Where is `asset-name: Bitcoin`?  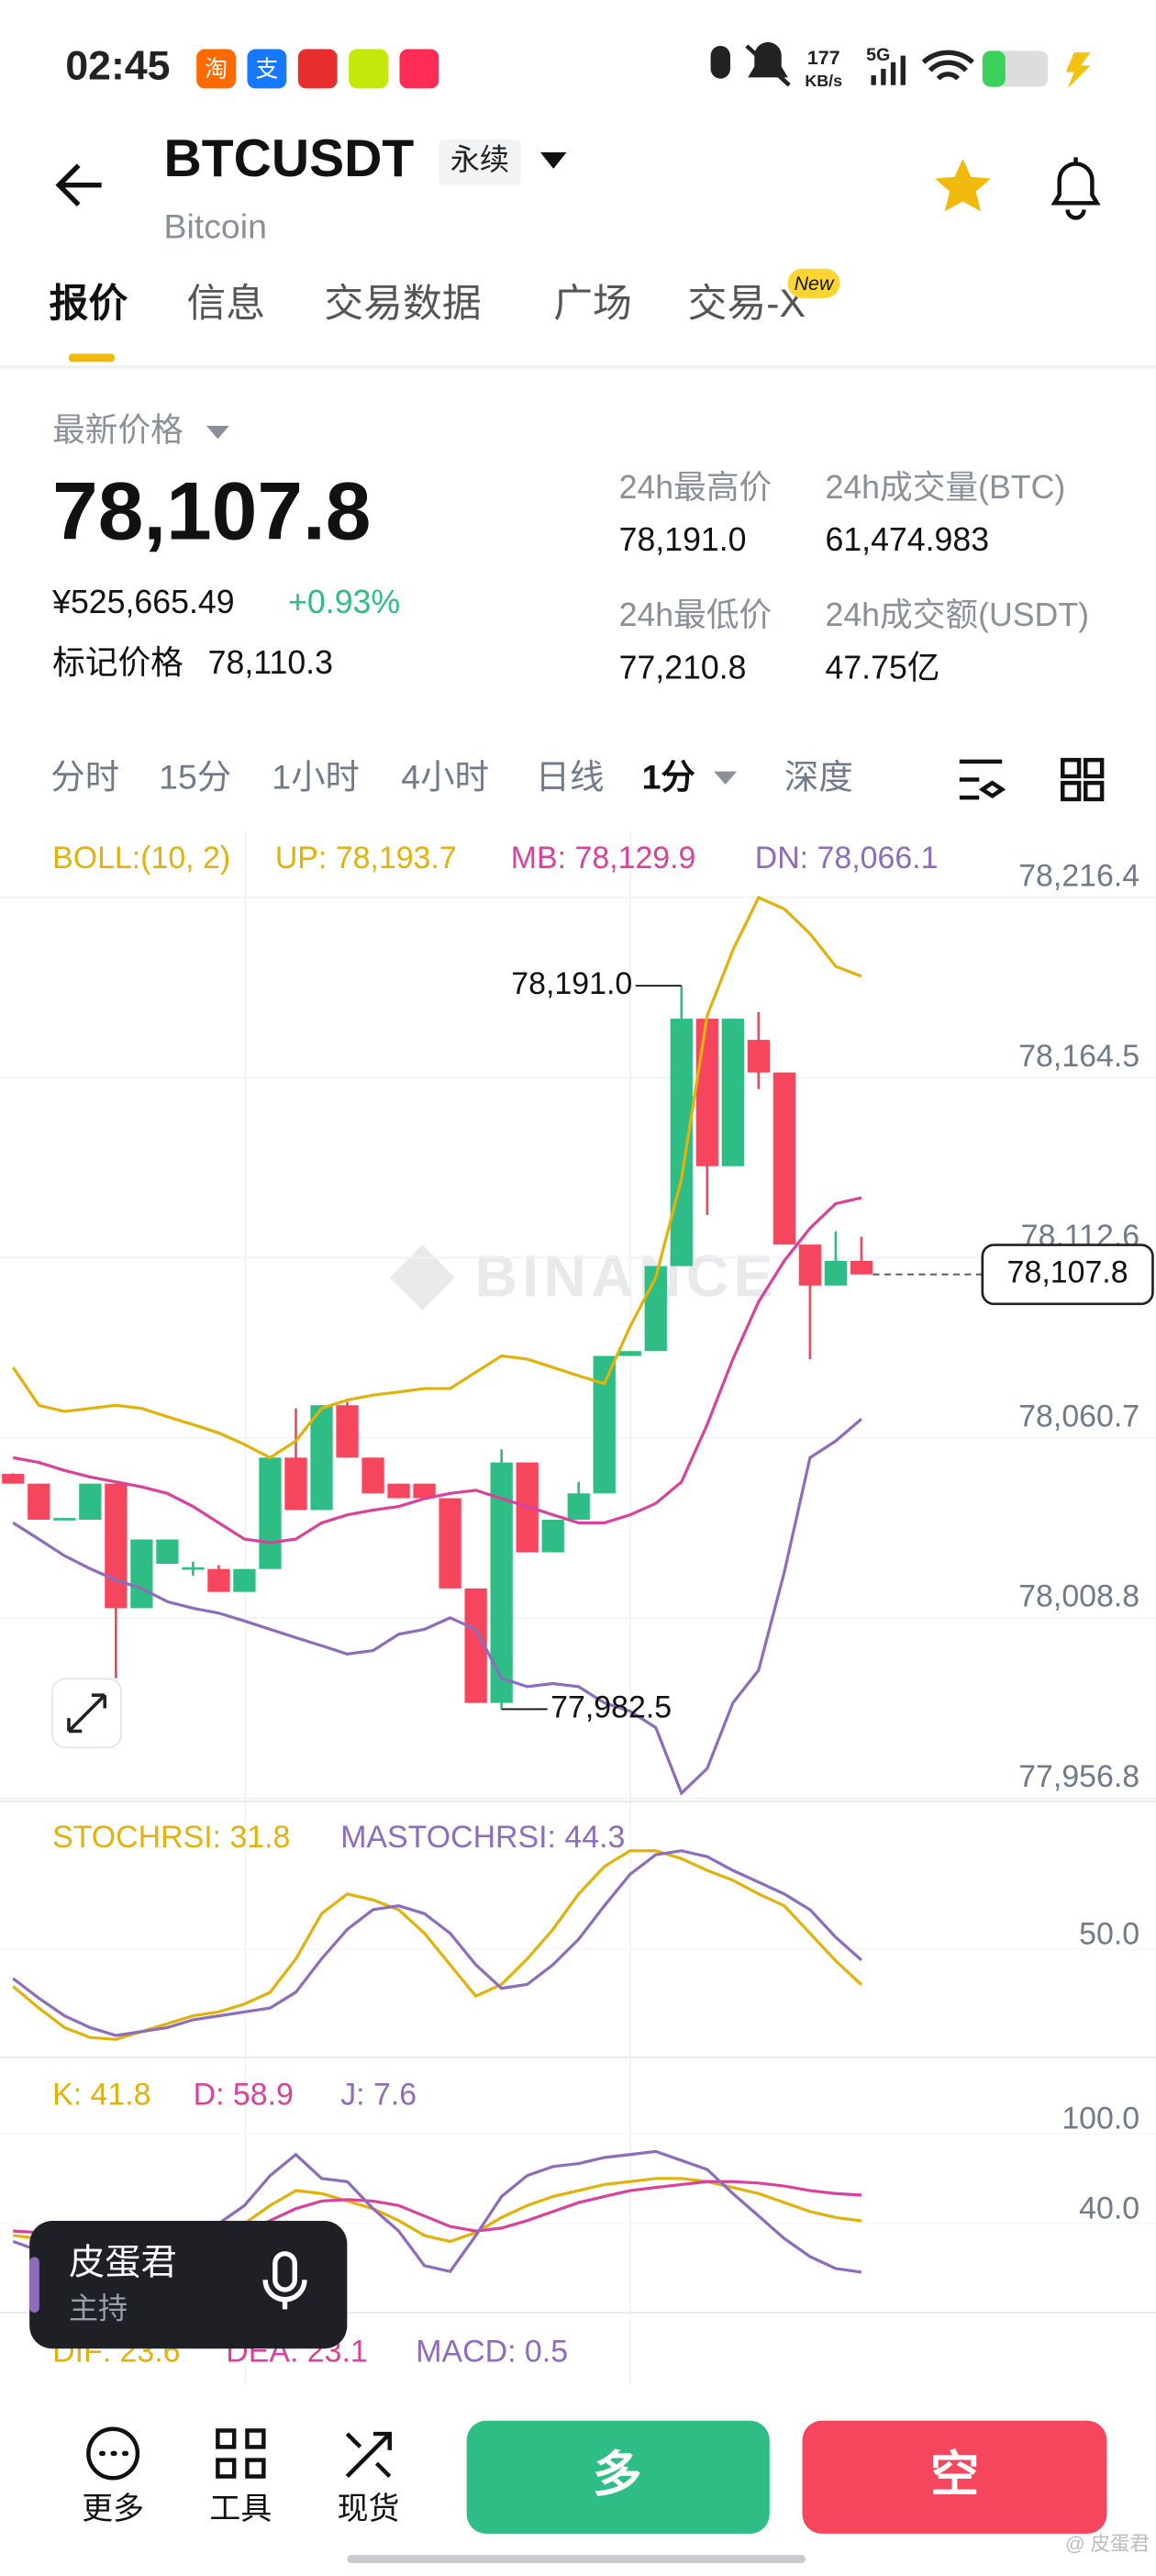
asset-name: Bitcoin is located at coordinates (214, 227).